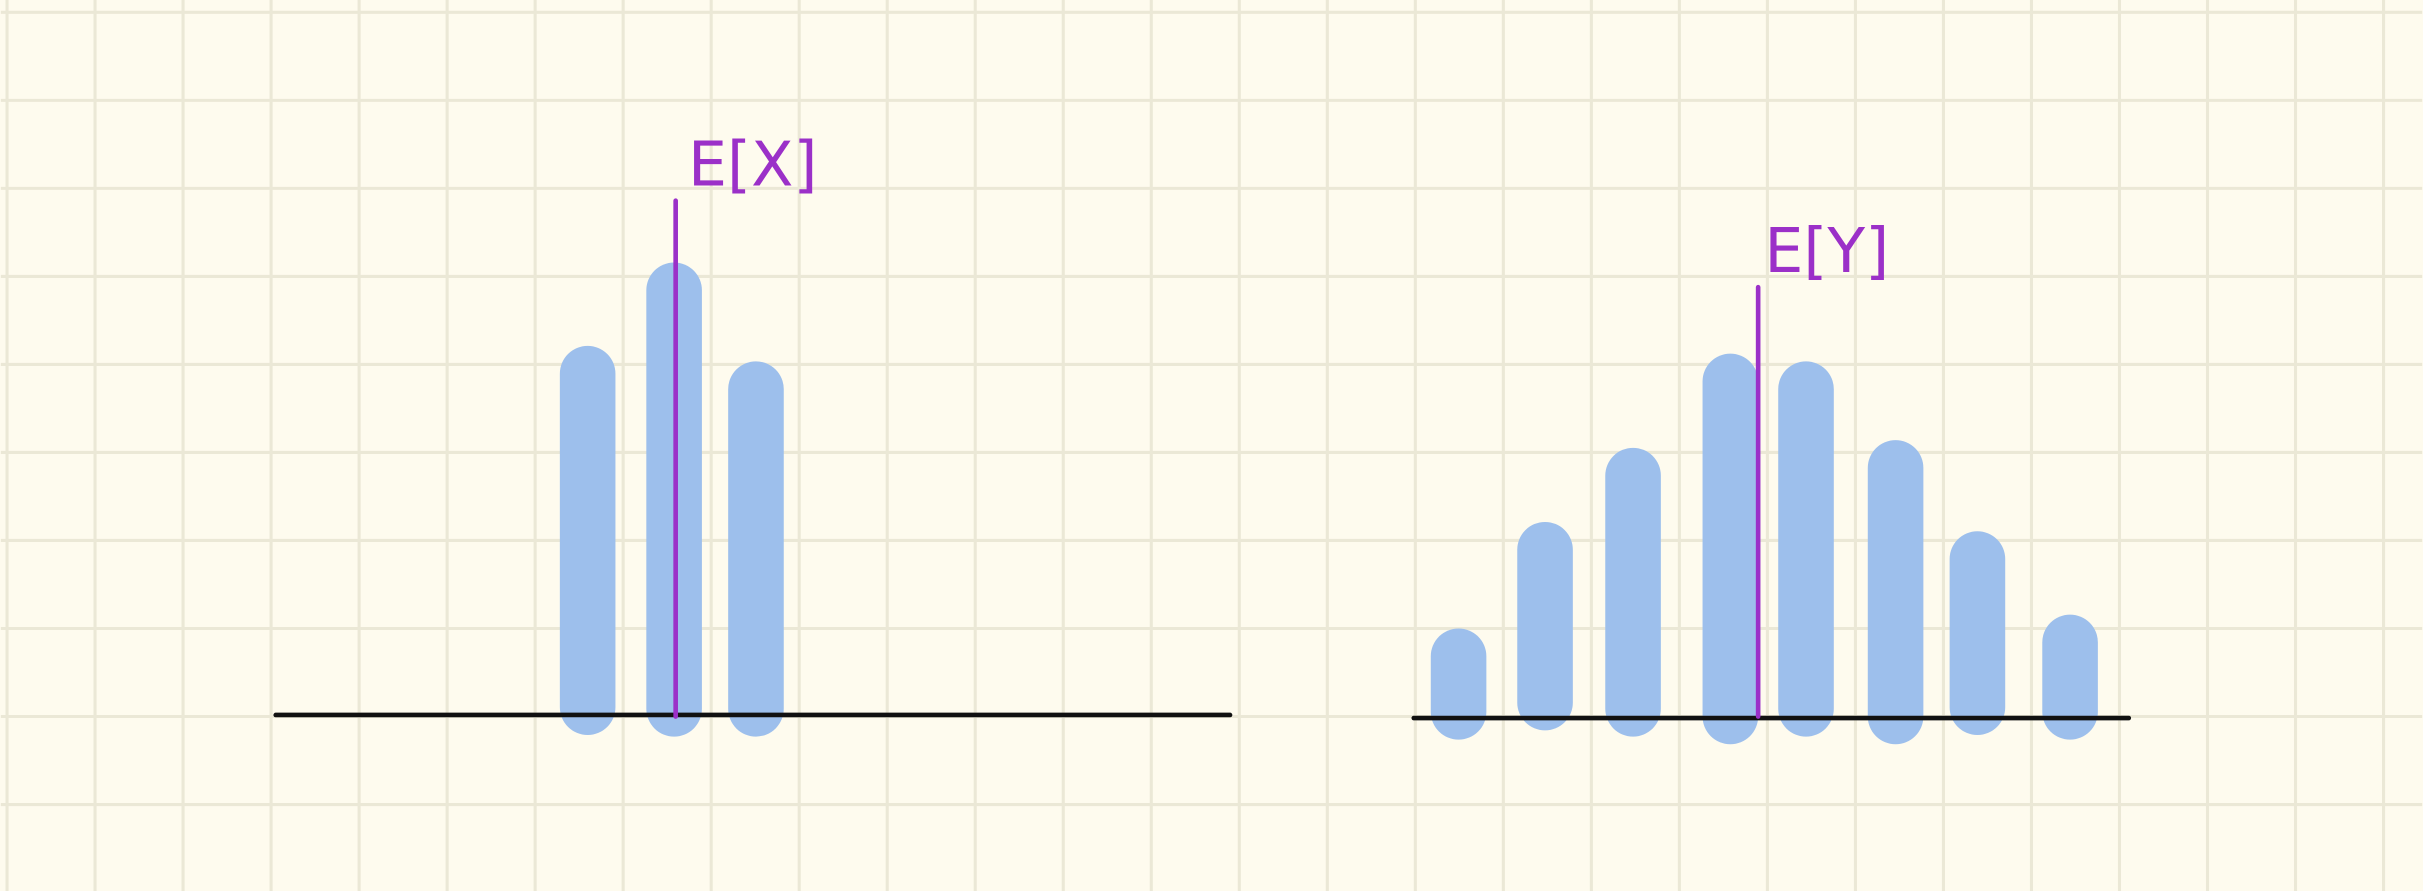 This screenshot has width=2423, height=891. Describe the element at coordinates (1826, 251) in the screenshot. I see `mean-label: E[Y]` at that location.